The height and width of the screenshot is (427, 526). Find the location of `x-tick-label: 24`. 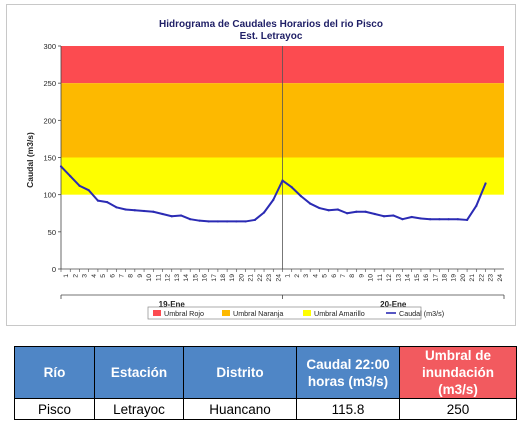

x-tick-label: 24 is located at coordinates (500, 278).